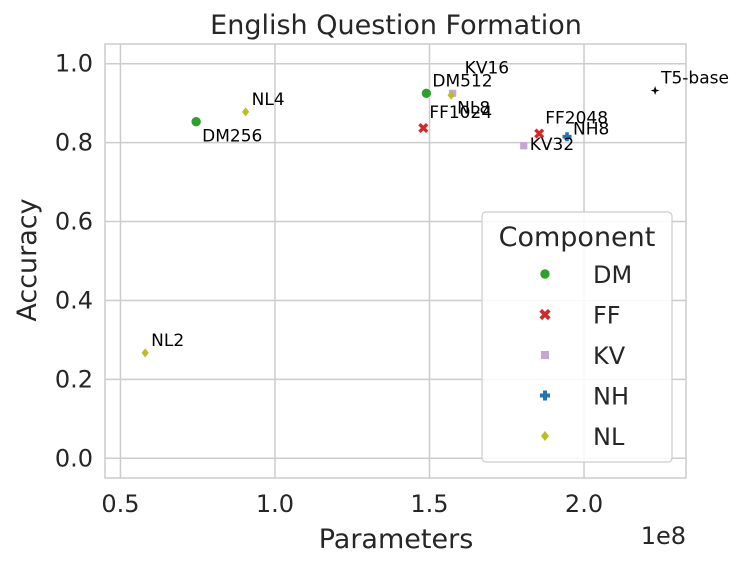  I want to click on annotation-nl4: NL4, so click(268, 100).